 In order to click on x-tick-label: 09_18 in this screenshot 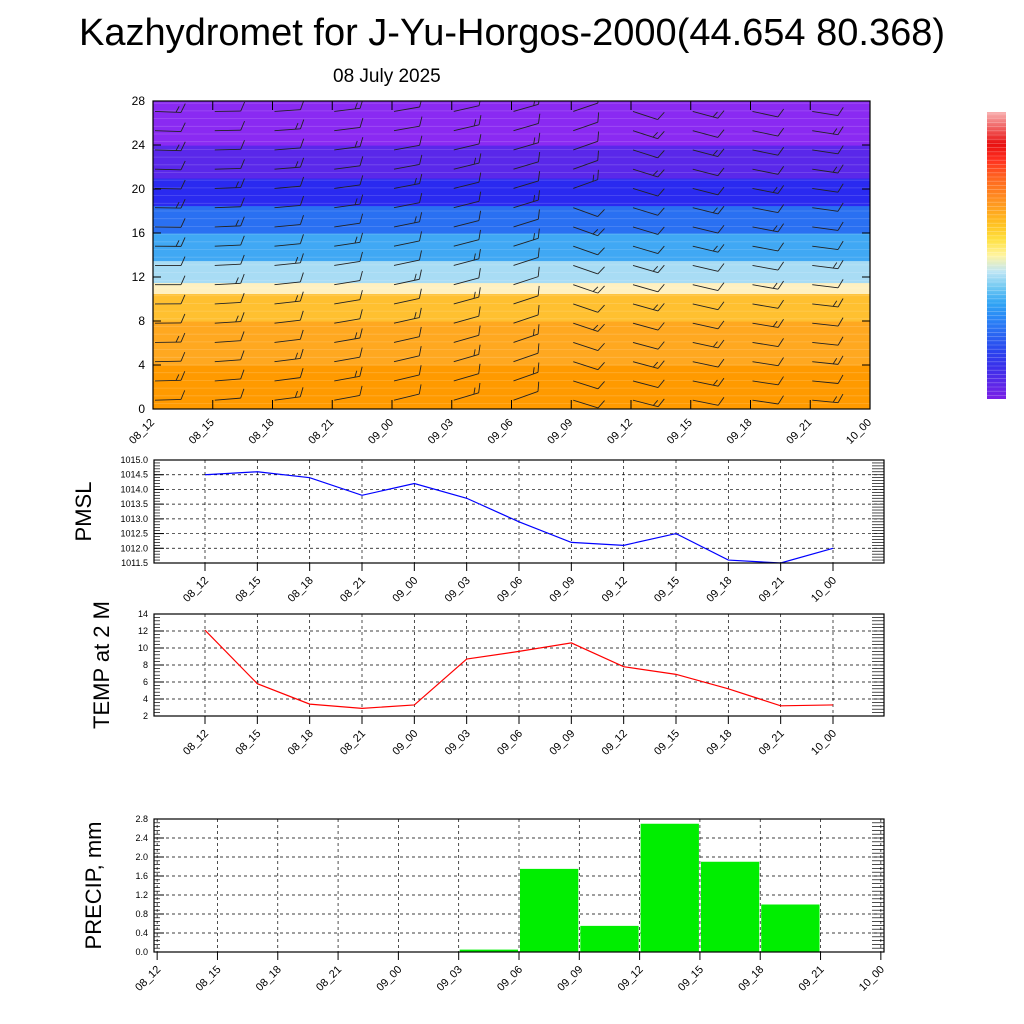, I will do `click(719, 743)`.